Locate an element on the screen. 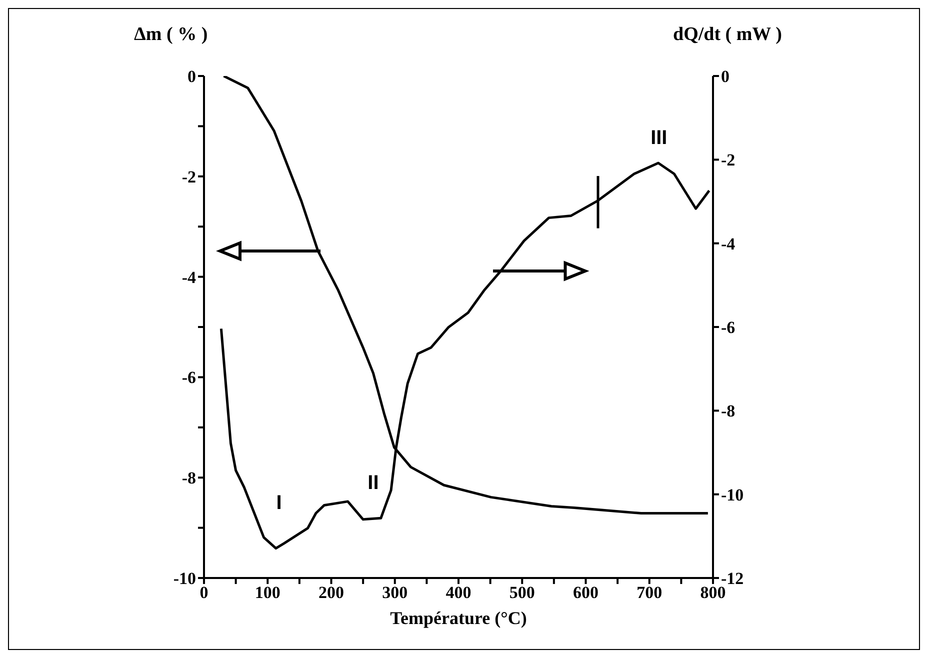 This screenshot has width=926, height=660. y-tick-label: -6 is located at coordinates (189, 378).